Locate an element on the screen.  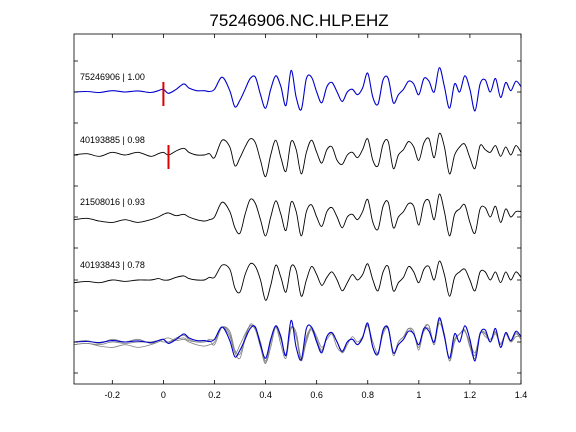
overlay-layer is located at coordinates (297, 341).